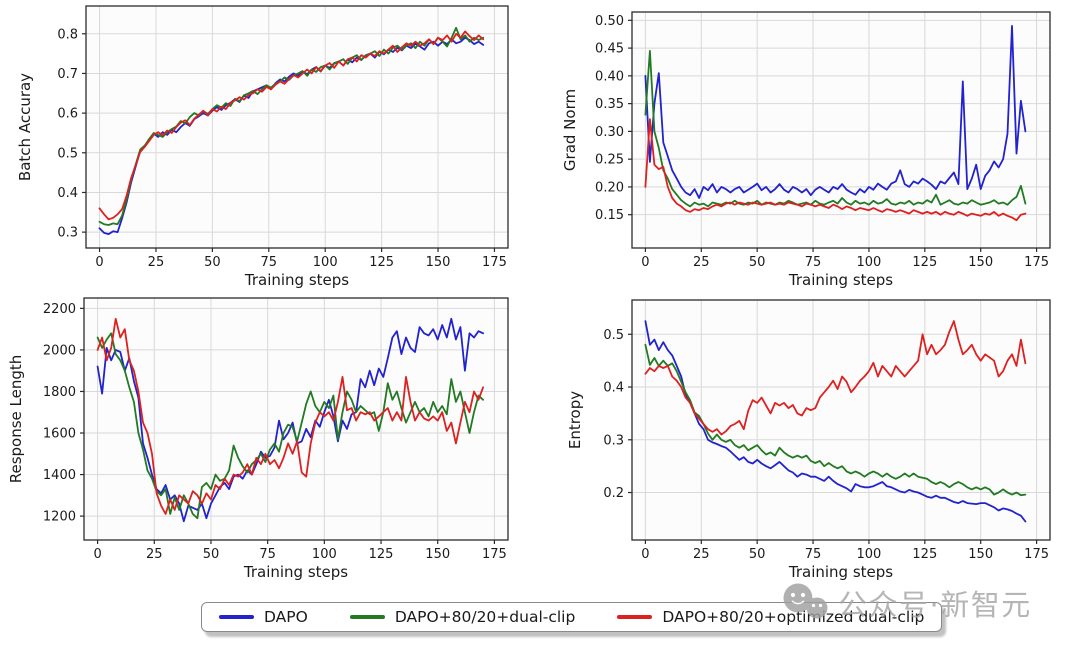  What do you see at coordinates (59, 309) in the screenshot?
I see `y-tick-label: 2200` at bounding box center [59, 309].